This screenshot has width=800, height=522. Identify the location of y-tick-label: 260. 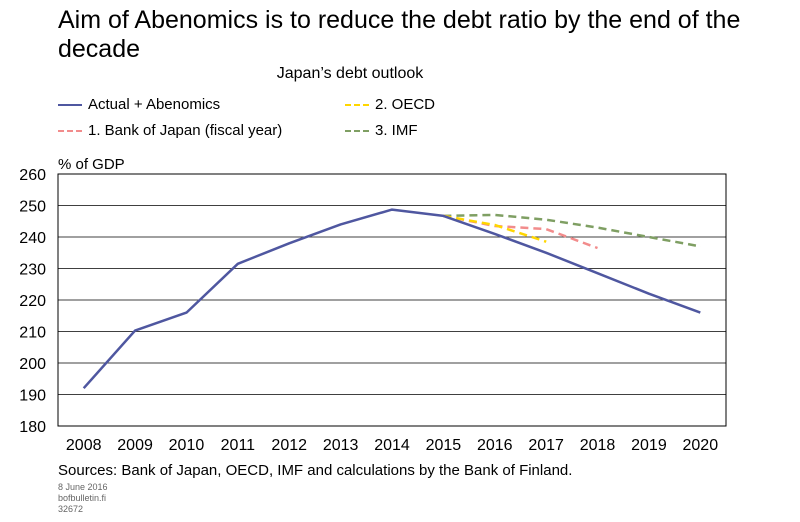
(32, 175).